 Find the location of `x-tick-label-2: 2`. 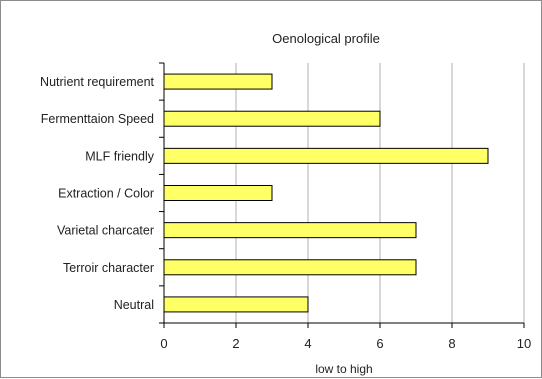

x-tick-label-2: 2 is located at coordinates (235, 343).